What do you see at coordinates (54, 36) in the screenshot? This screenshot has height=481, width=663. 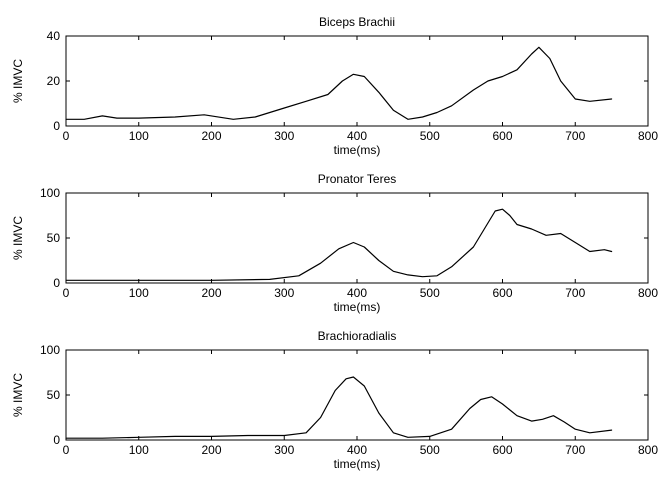 I see `y-tick-label: 40` at bounding box center [54, 36].